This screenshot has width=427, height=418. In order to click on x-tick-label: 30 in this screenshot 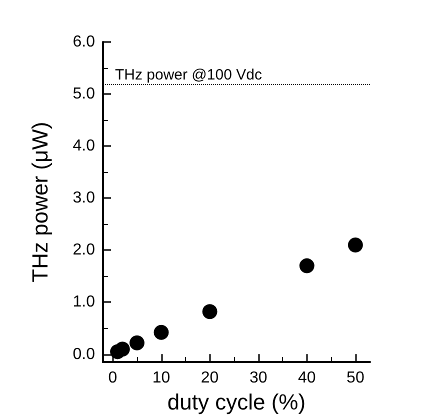, I will do `click(258, 378)`.